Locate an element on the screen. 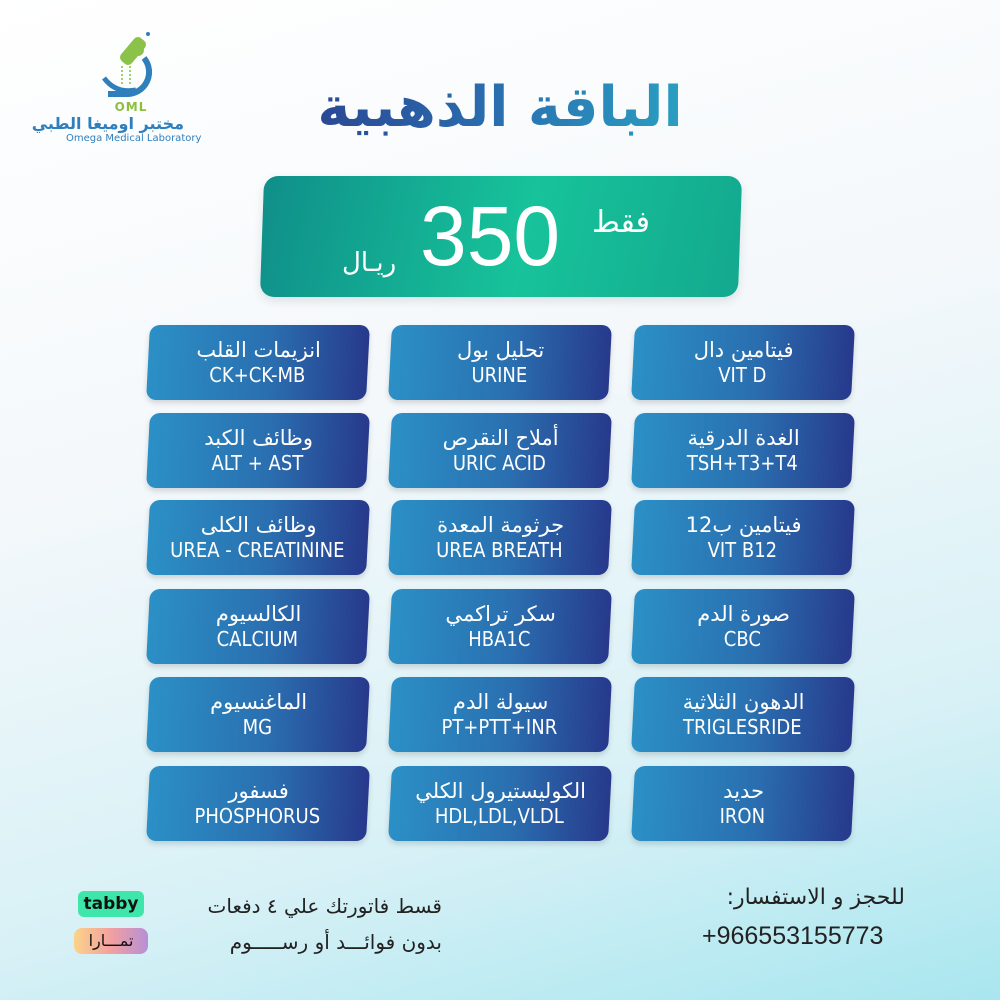 Image resolution: width=1000 pixels, height=1000 pixels. test-name-en: MG is located at coordinates (257, 727).